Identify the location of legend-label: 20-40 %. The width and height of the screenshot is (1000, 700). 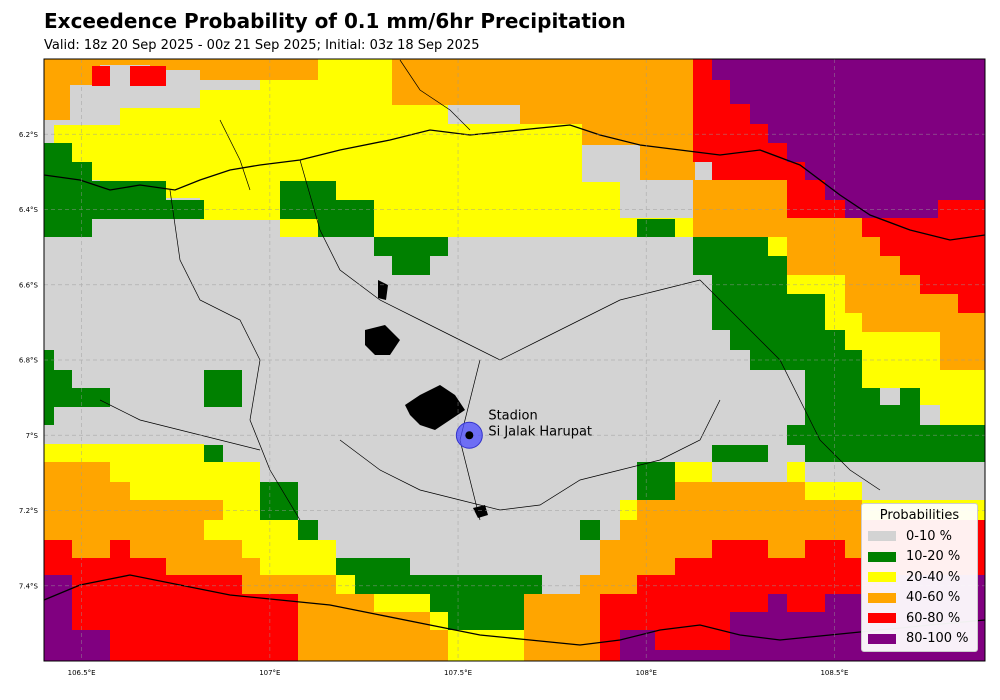
(933, 577).